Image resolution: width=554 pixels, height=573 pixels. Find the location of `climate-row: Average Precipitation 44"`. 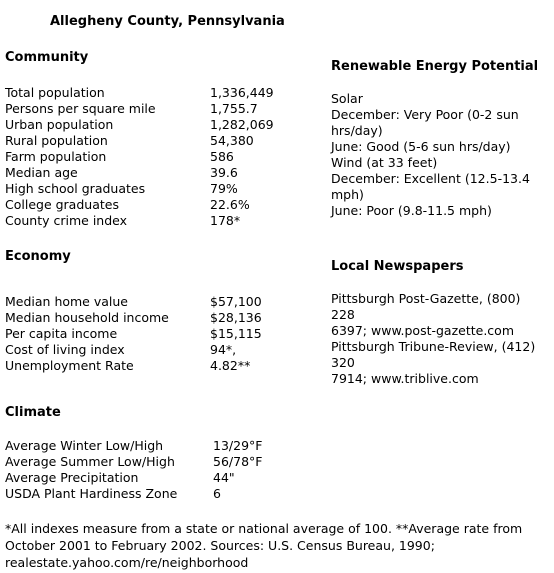

climate-row: Average Precipitation 44" is located at coordinates (133, 478).